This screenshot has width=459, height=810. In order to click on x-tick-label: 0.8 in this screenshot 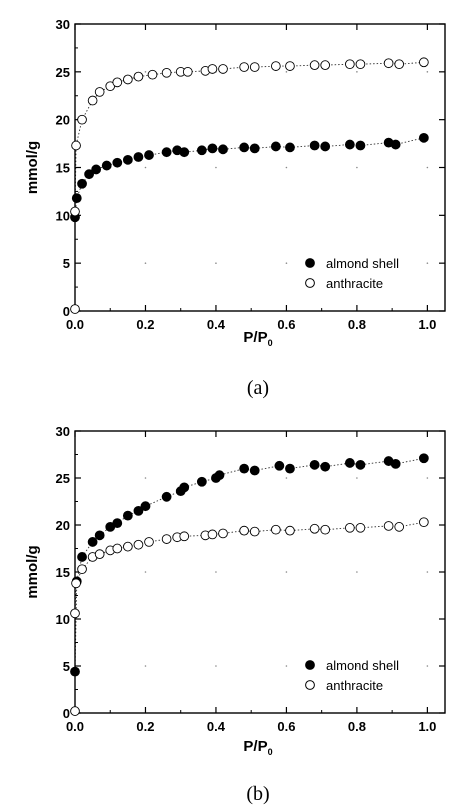, I will do `click(357, 726)`.